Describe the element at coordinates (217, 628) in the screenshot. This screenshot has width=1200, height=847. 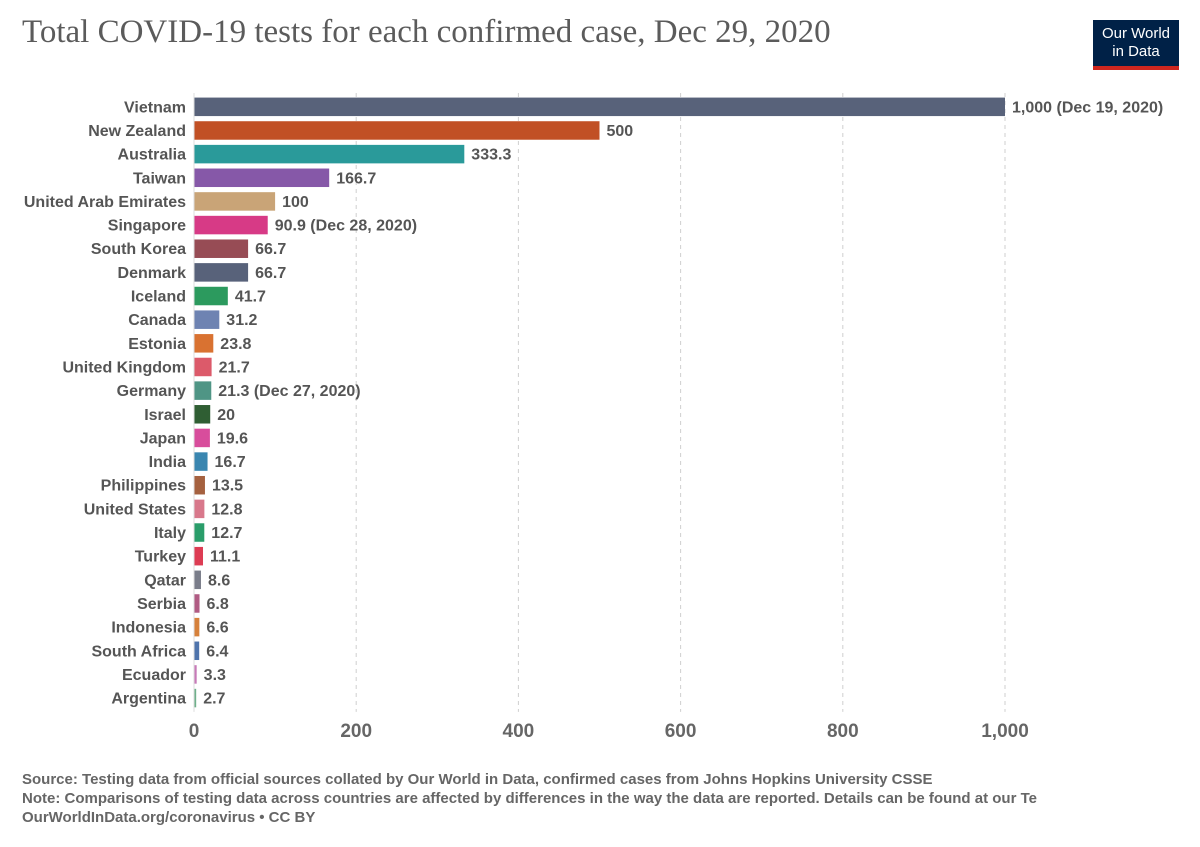
I see `value-label: 6.6` at that location.